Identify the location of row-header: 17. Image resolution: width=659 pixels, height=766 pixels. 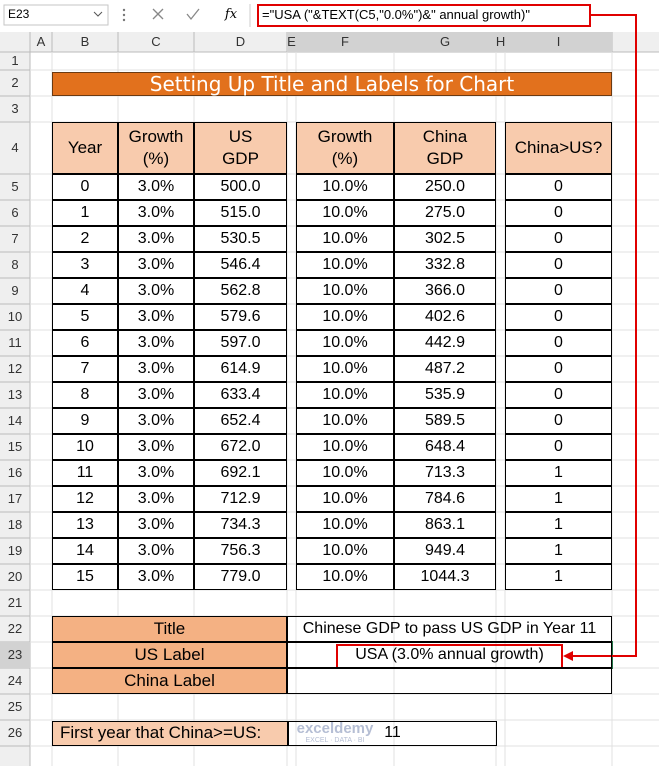
(15, 498).